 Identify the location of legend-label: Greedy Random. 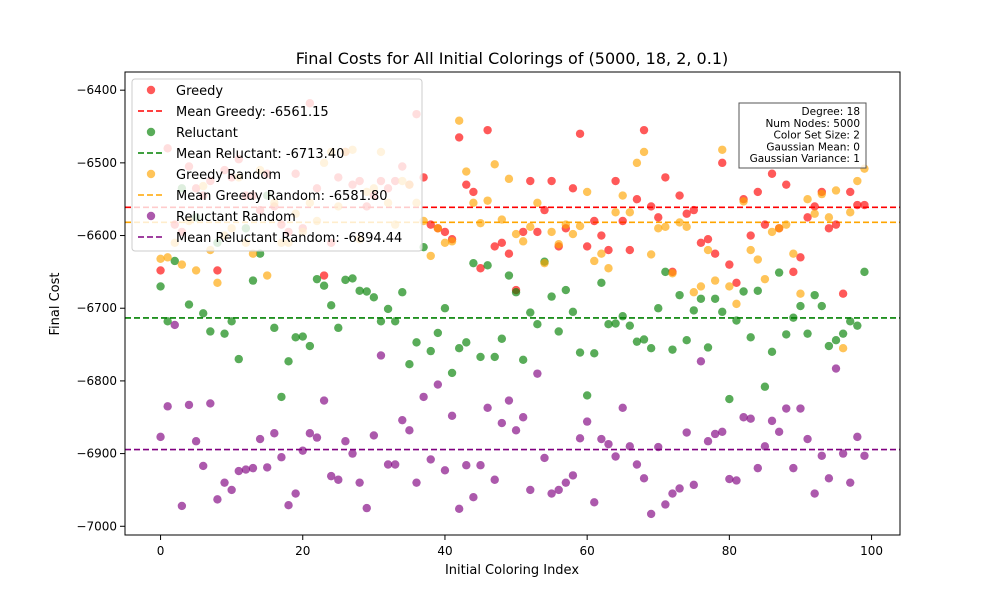
(228, 175).